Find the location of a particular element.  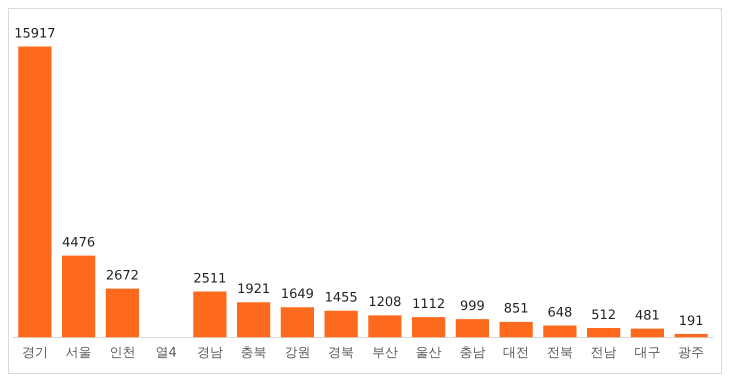

x-tick-label: 강원 is located at coordinates (297, 353).